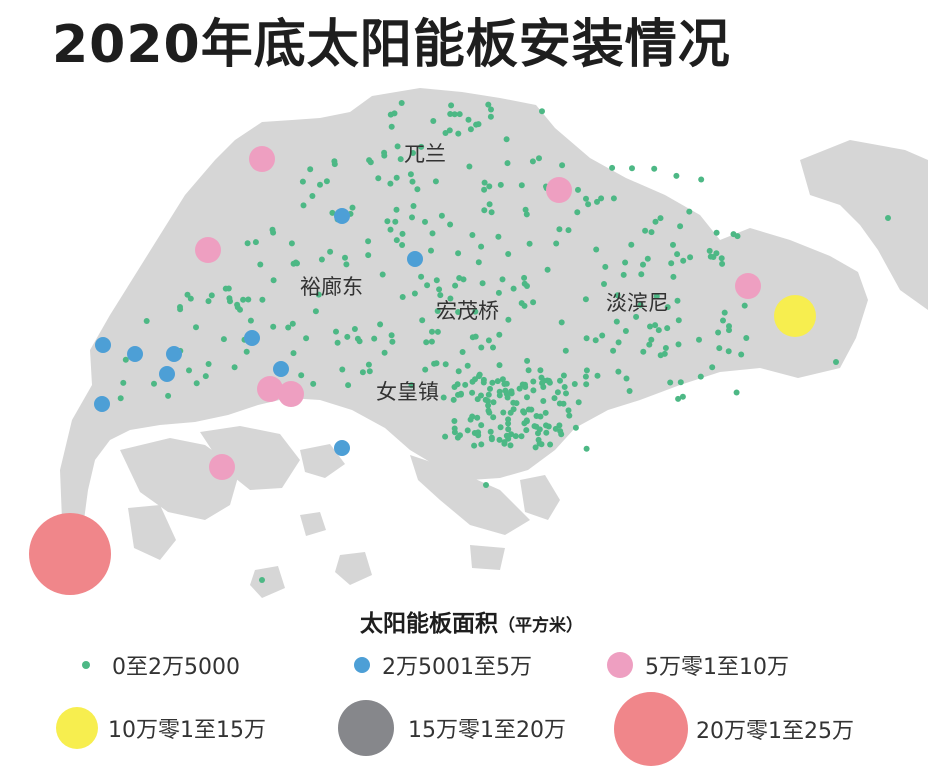 The image size is (928, 766). Describe the element at coordinates (795, 316) in the screenshot. I see `solar-dot-yellow` at that location.